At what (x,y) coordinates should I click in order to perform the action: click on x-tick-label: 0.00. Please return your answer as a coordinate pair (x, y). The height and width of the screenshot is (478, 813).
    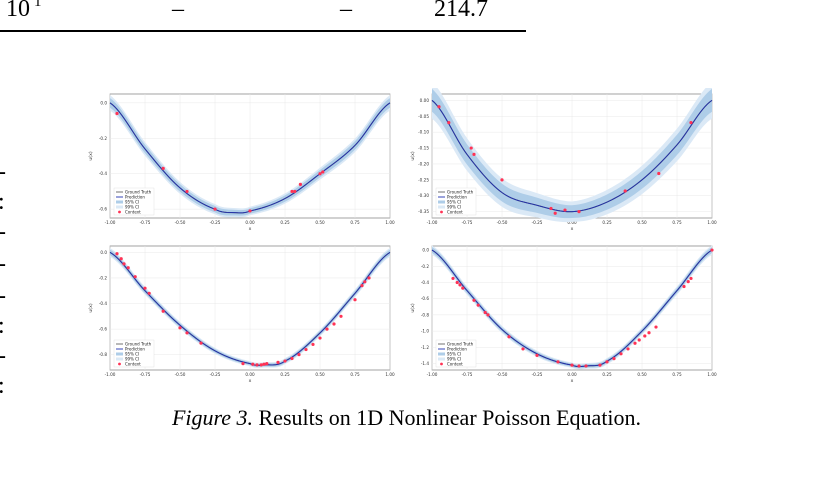
    Looking at the image, I should click on (572, 374).